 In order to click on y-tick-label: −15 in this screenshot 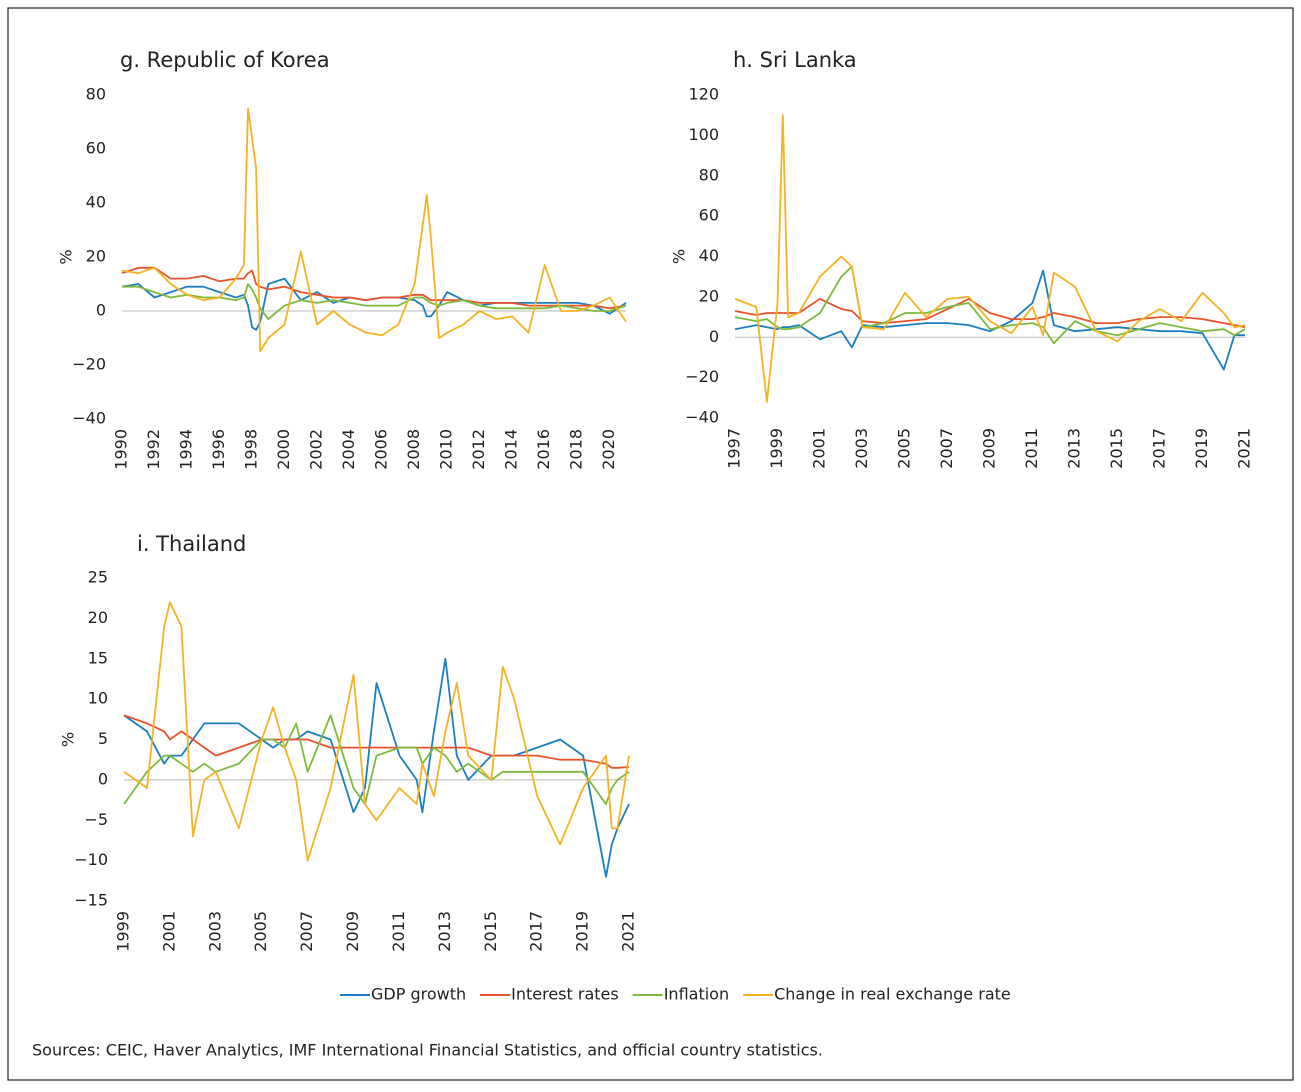, I will do `click(91, 900)`.